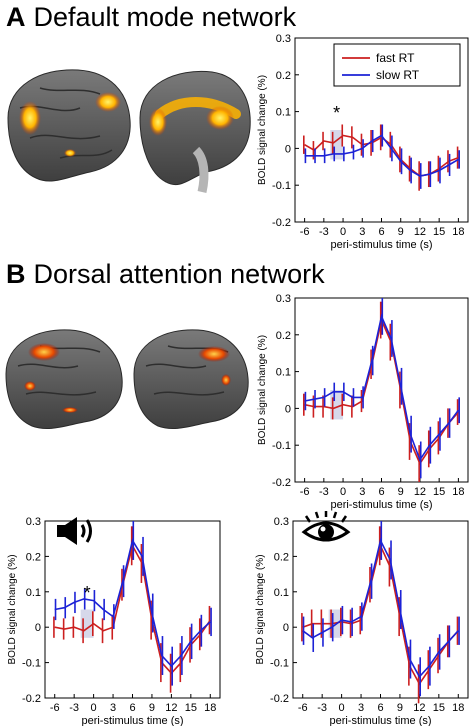  Describe the element at coordinates (64, 379) in the screenshot. I see `brain-lateral-left-dan` at that location.